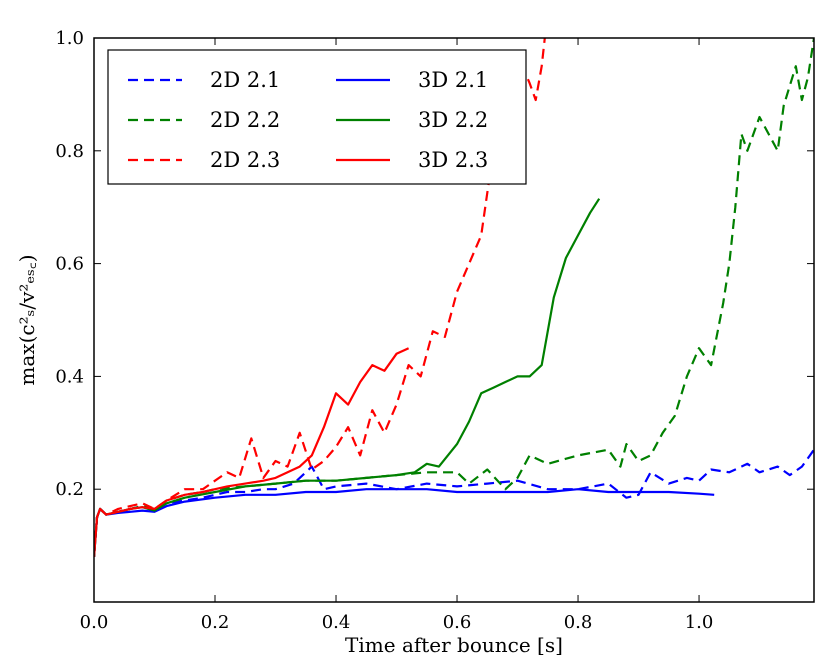 This screenshot has width=830, height=666. I want to click on x-tick-label: 1.0, so click(699, 622).